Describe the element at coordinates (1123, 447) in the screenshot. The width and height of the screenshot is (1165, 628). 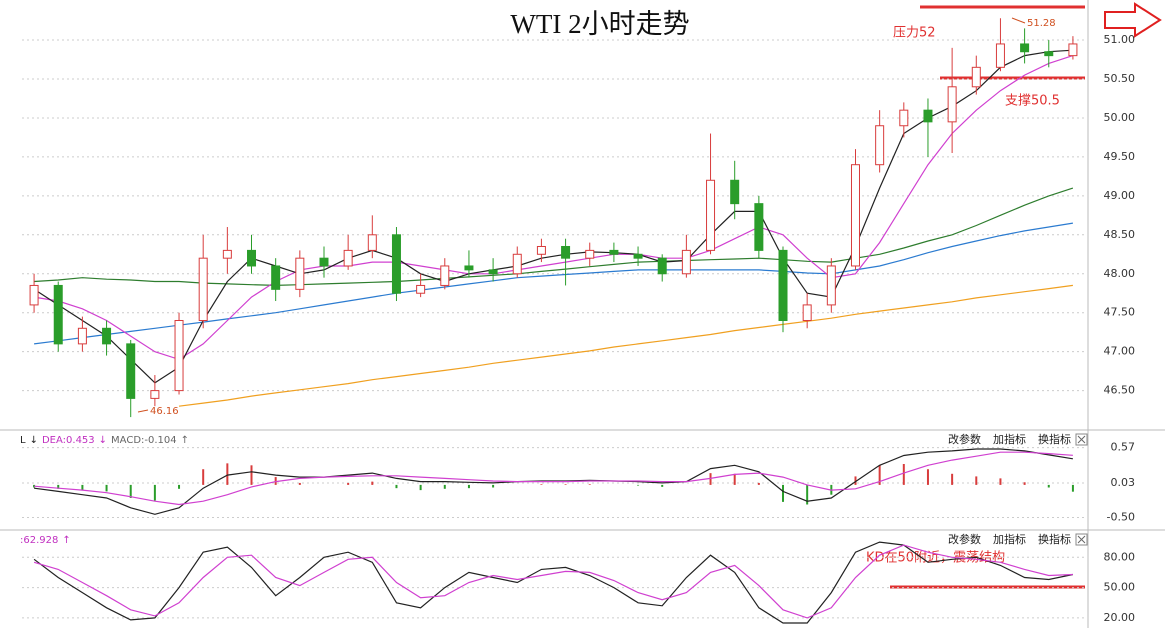
I see `y-tick-label: 0.57` at that location.